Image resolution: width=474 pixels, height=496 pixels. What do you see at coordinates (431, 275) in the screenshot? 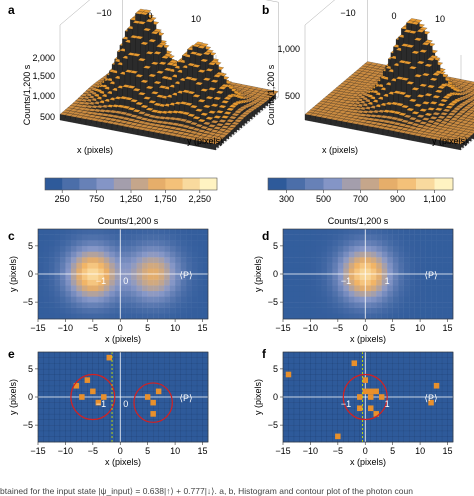
I see `annotation-label: ⟨P⟩` at bounding box center [431, 275].